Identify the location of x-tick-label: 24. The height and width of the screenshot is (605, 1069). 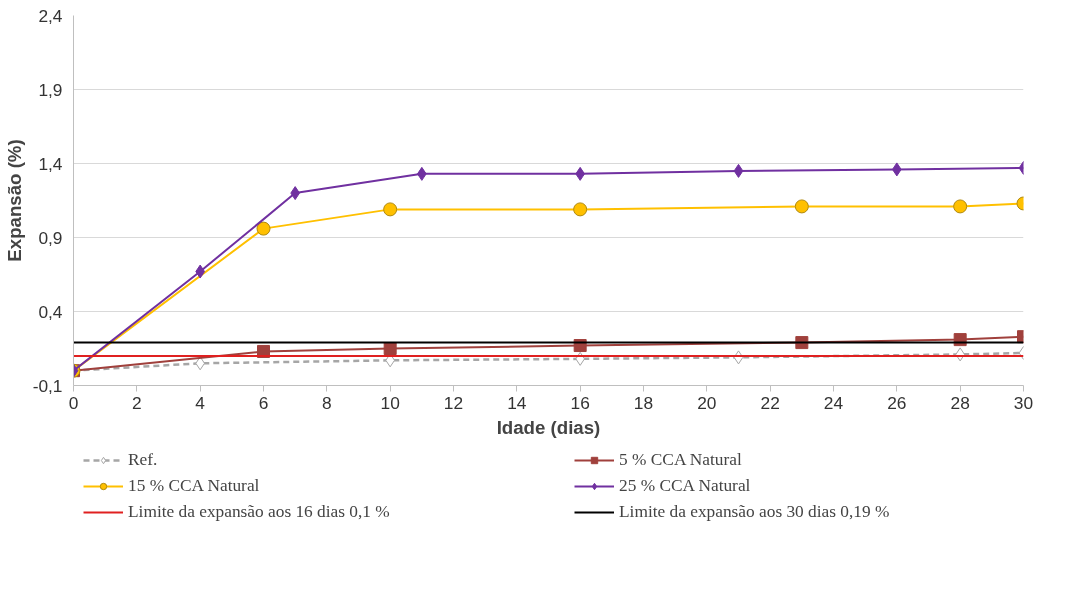
(833, 402).